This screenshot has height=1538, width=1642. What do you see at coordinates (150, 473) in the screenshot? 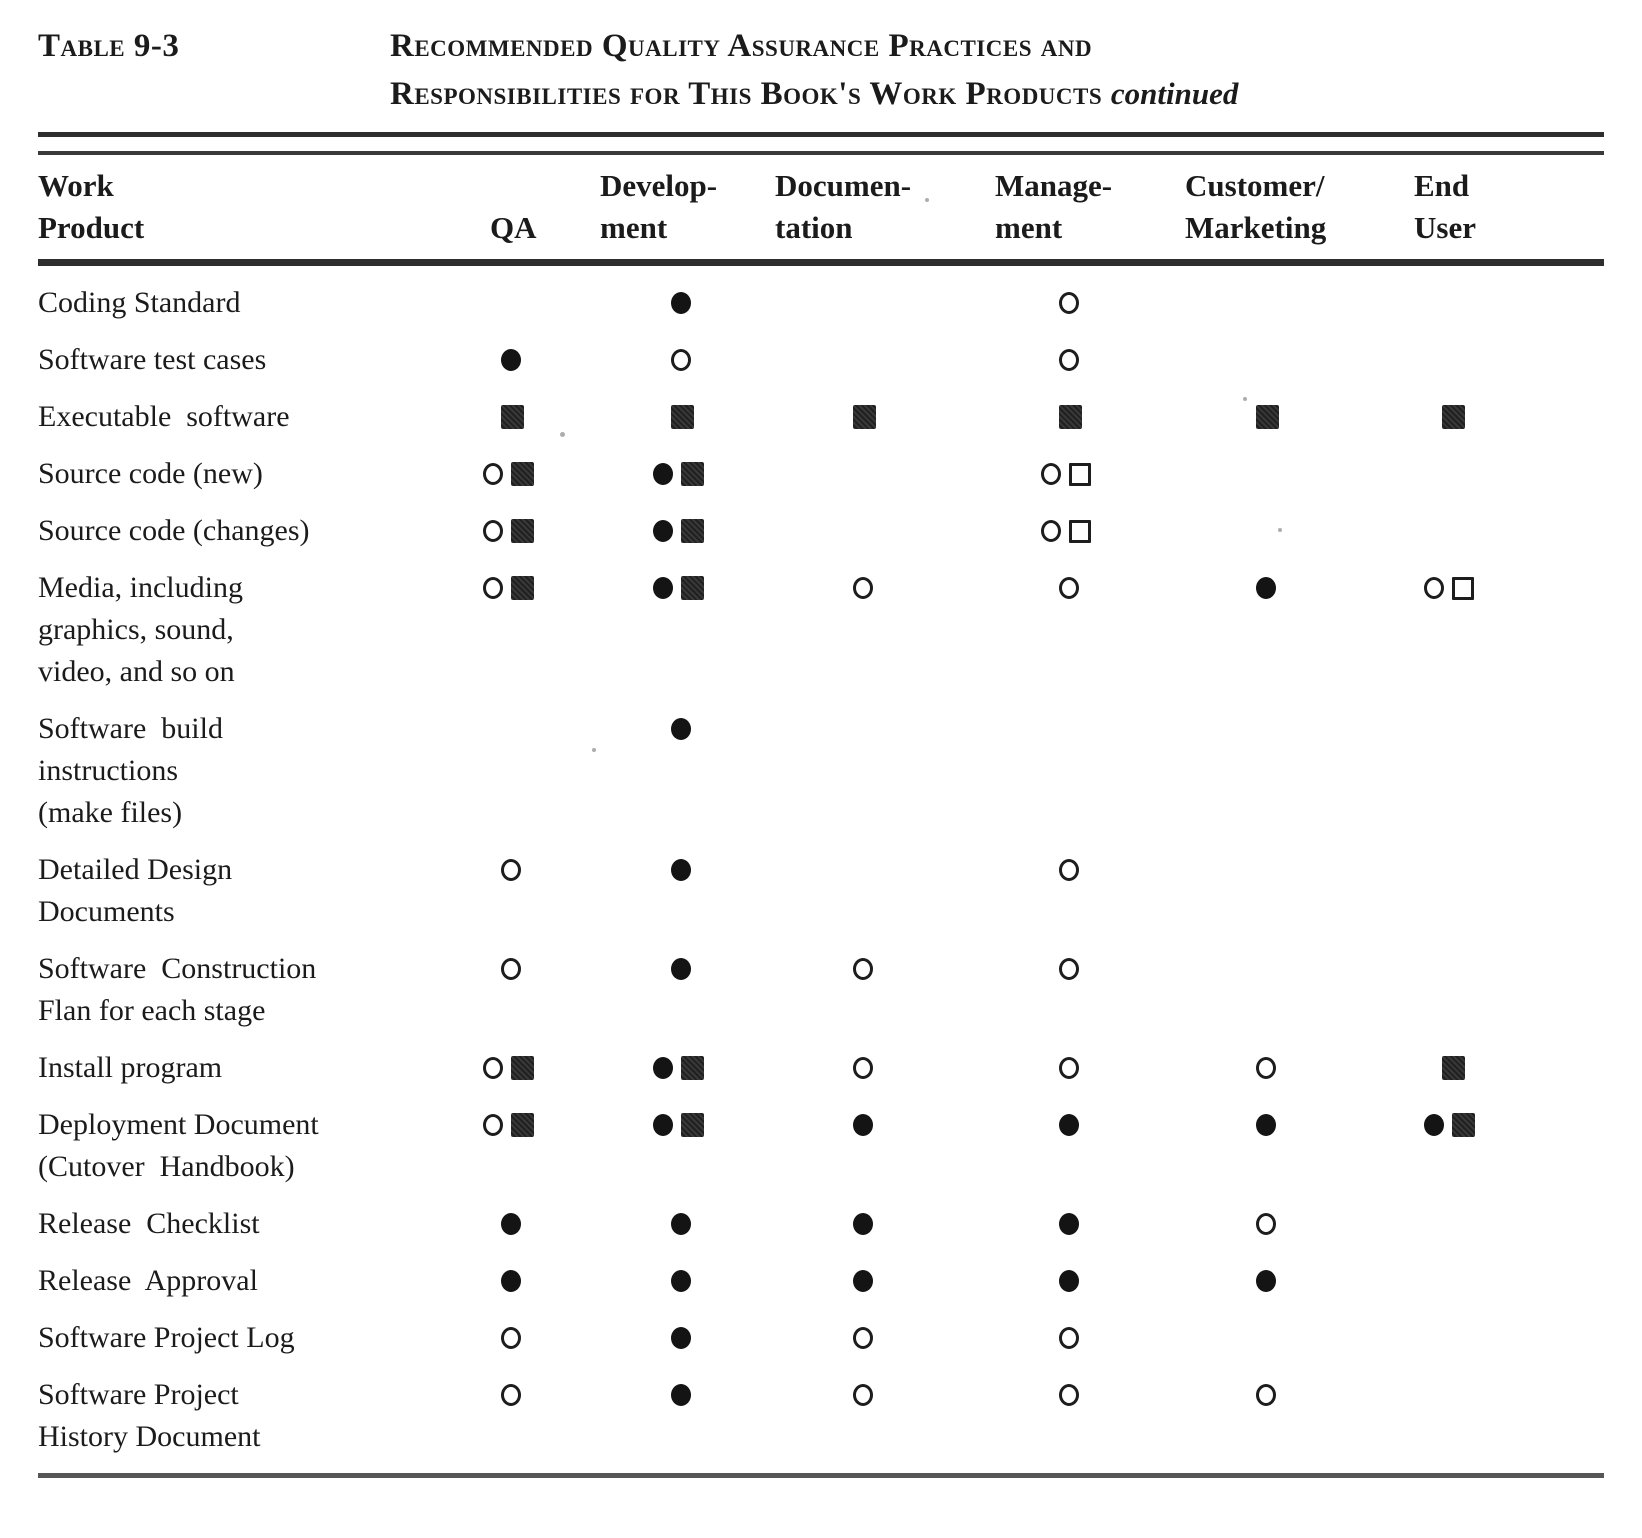
I see `work-product-name: Source code (new)` at bounding box center [150, 473].